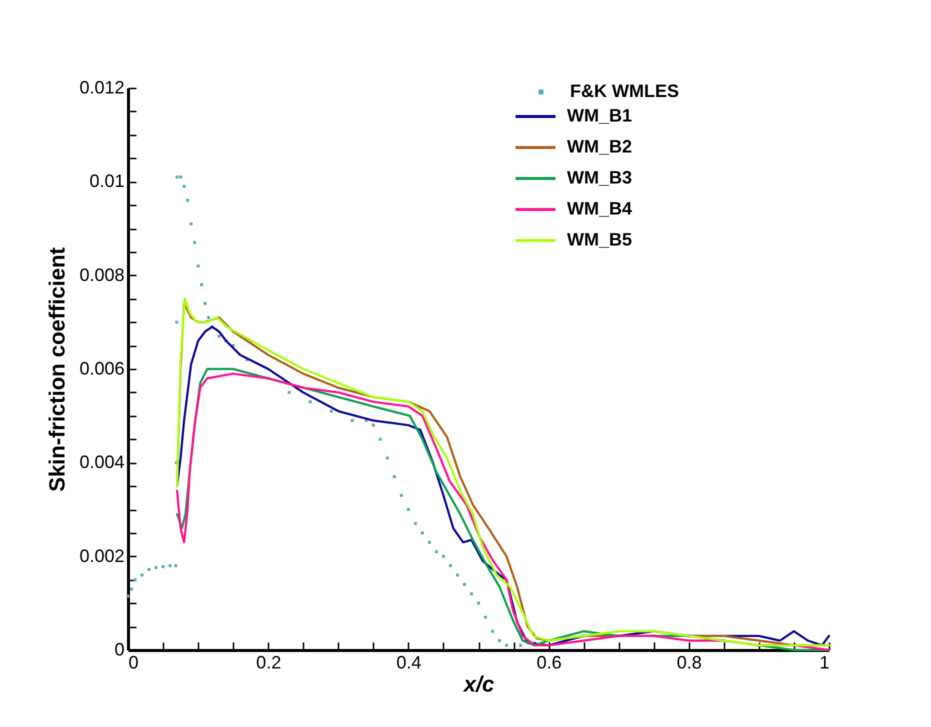 The width and height of the screenshot is (931, 727). Describe the element at coordinates (599, 208) in the screenshot. I see `legend-label: WM_B4` at that location.